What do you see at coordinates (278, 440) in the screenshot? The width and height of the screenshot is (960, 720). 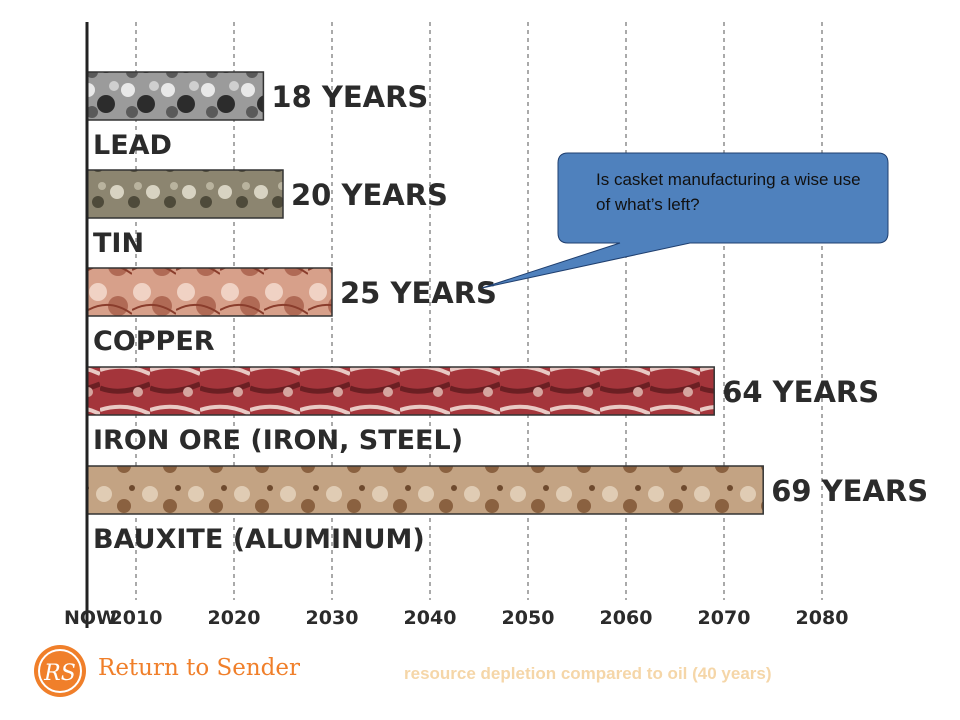 I see `category-label: IRON ORE (IRON, STEEL)` at bounding box center [278, 440].